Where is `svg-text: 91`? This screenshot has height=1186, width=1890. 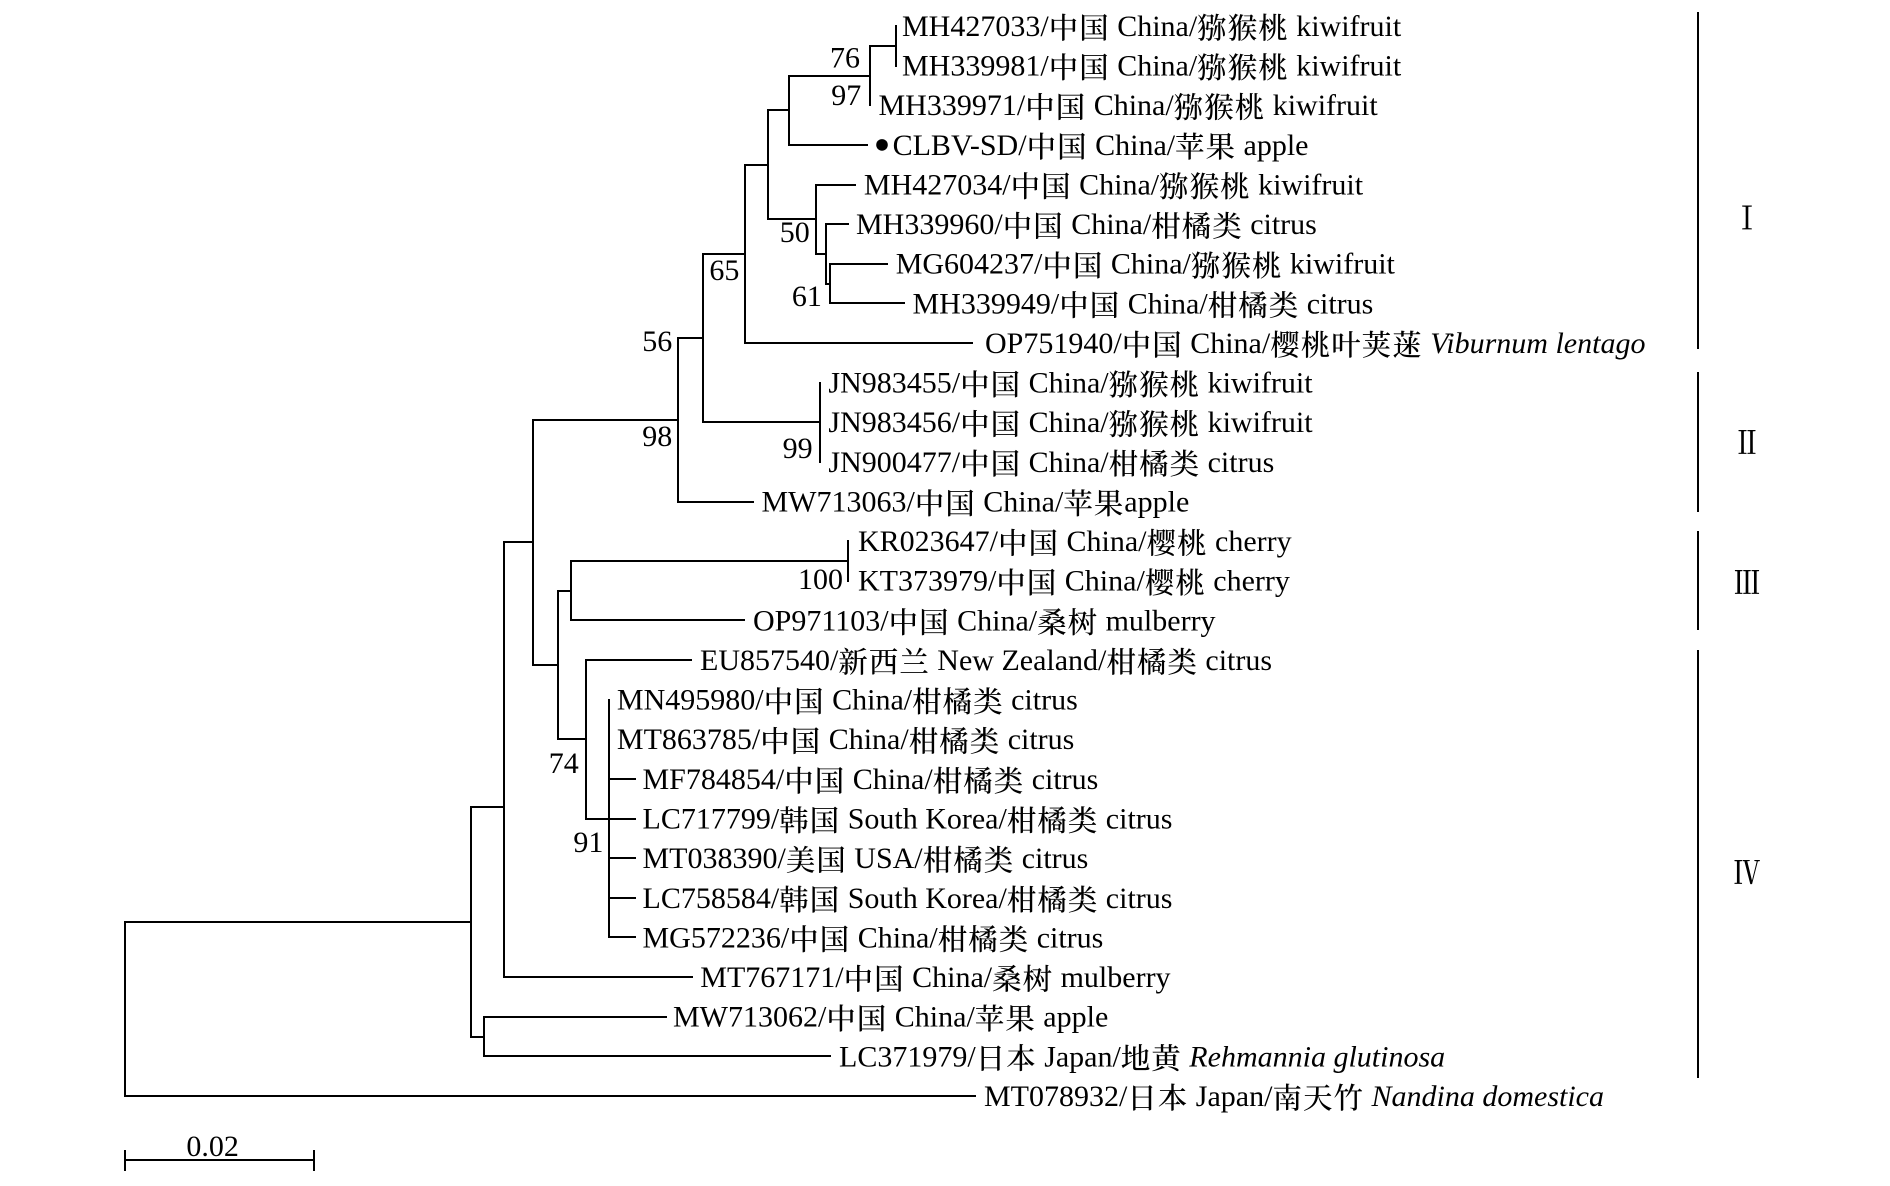 svg-text: 91 is located at coordinates (588, 842).